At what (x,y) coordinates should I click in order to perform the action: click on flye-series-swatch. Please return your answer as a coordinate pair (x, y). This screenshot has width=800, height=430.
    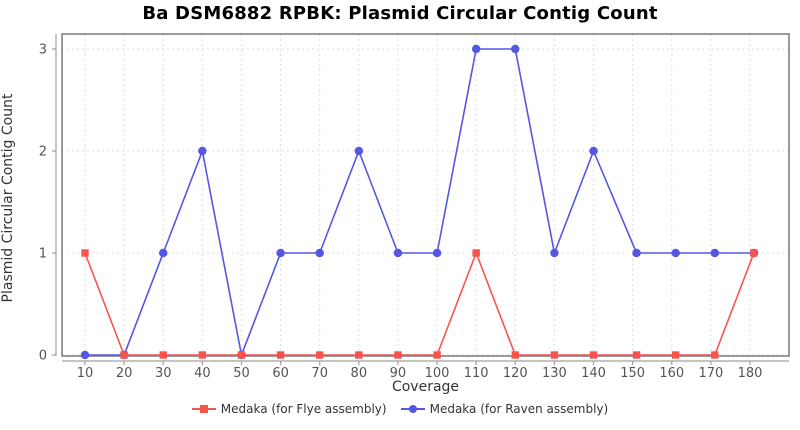
    Looking at the image, I should click on (203, 409).